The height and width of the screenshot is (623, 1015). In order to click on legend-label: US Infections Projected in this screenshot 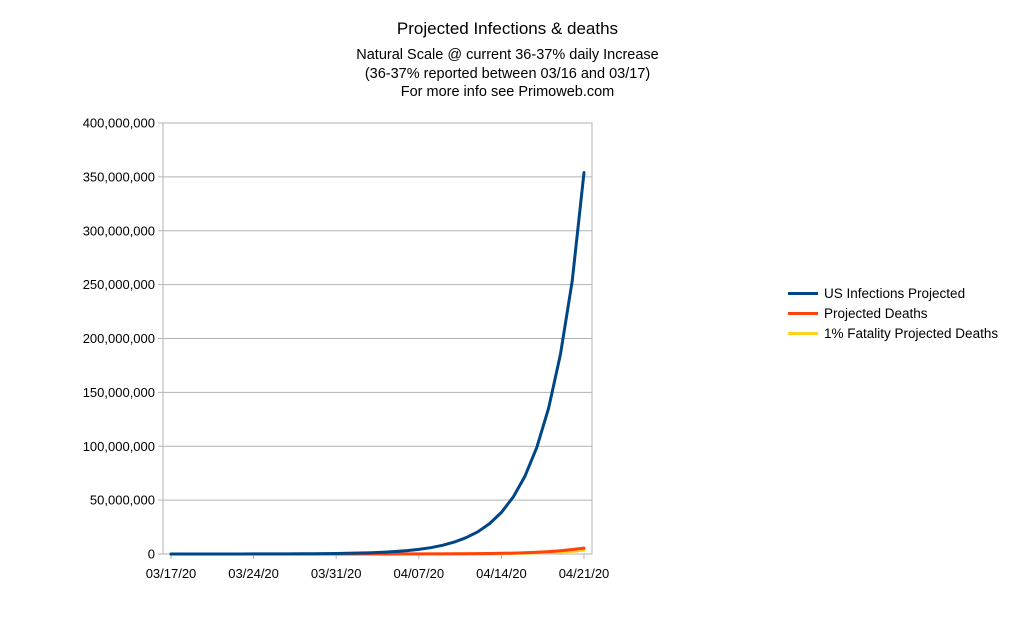, I will do `click(895, 293)`.